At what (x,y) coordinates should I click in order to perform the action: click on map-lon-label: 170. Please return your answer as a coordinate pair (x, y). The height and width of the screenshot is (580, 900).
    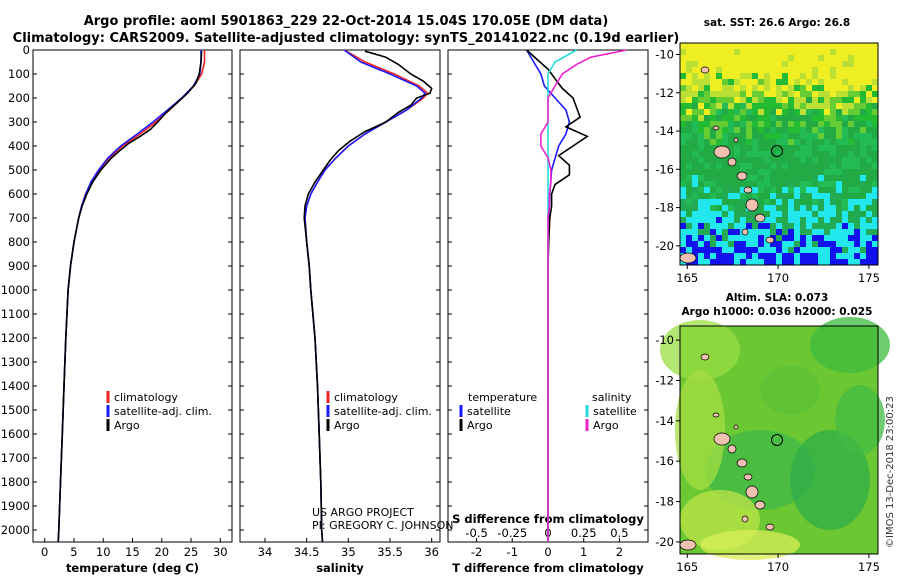
    Looking at the image, I should click on (778, 278).